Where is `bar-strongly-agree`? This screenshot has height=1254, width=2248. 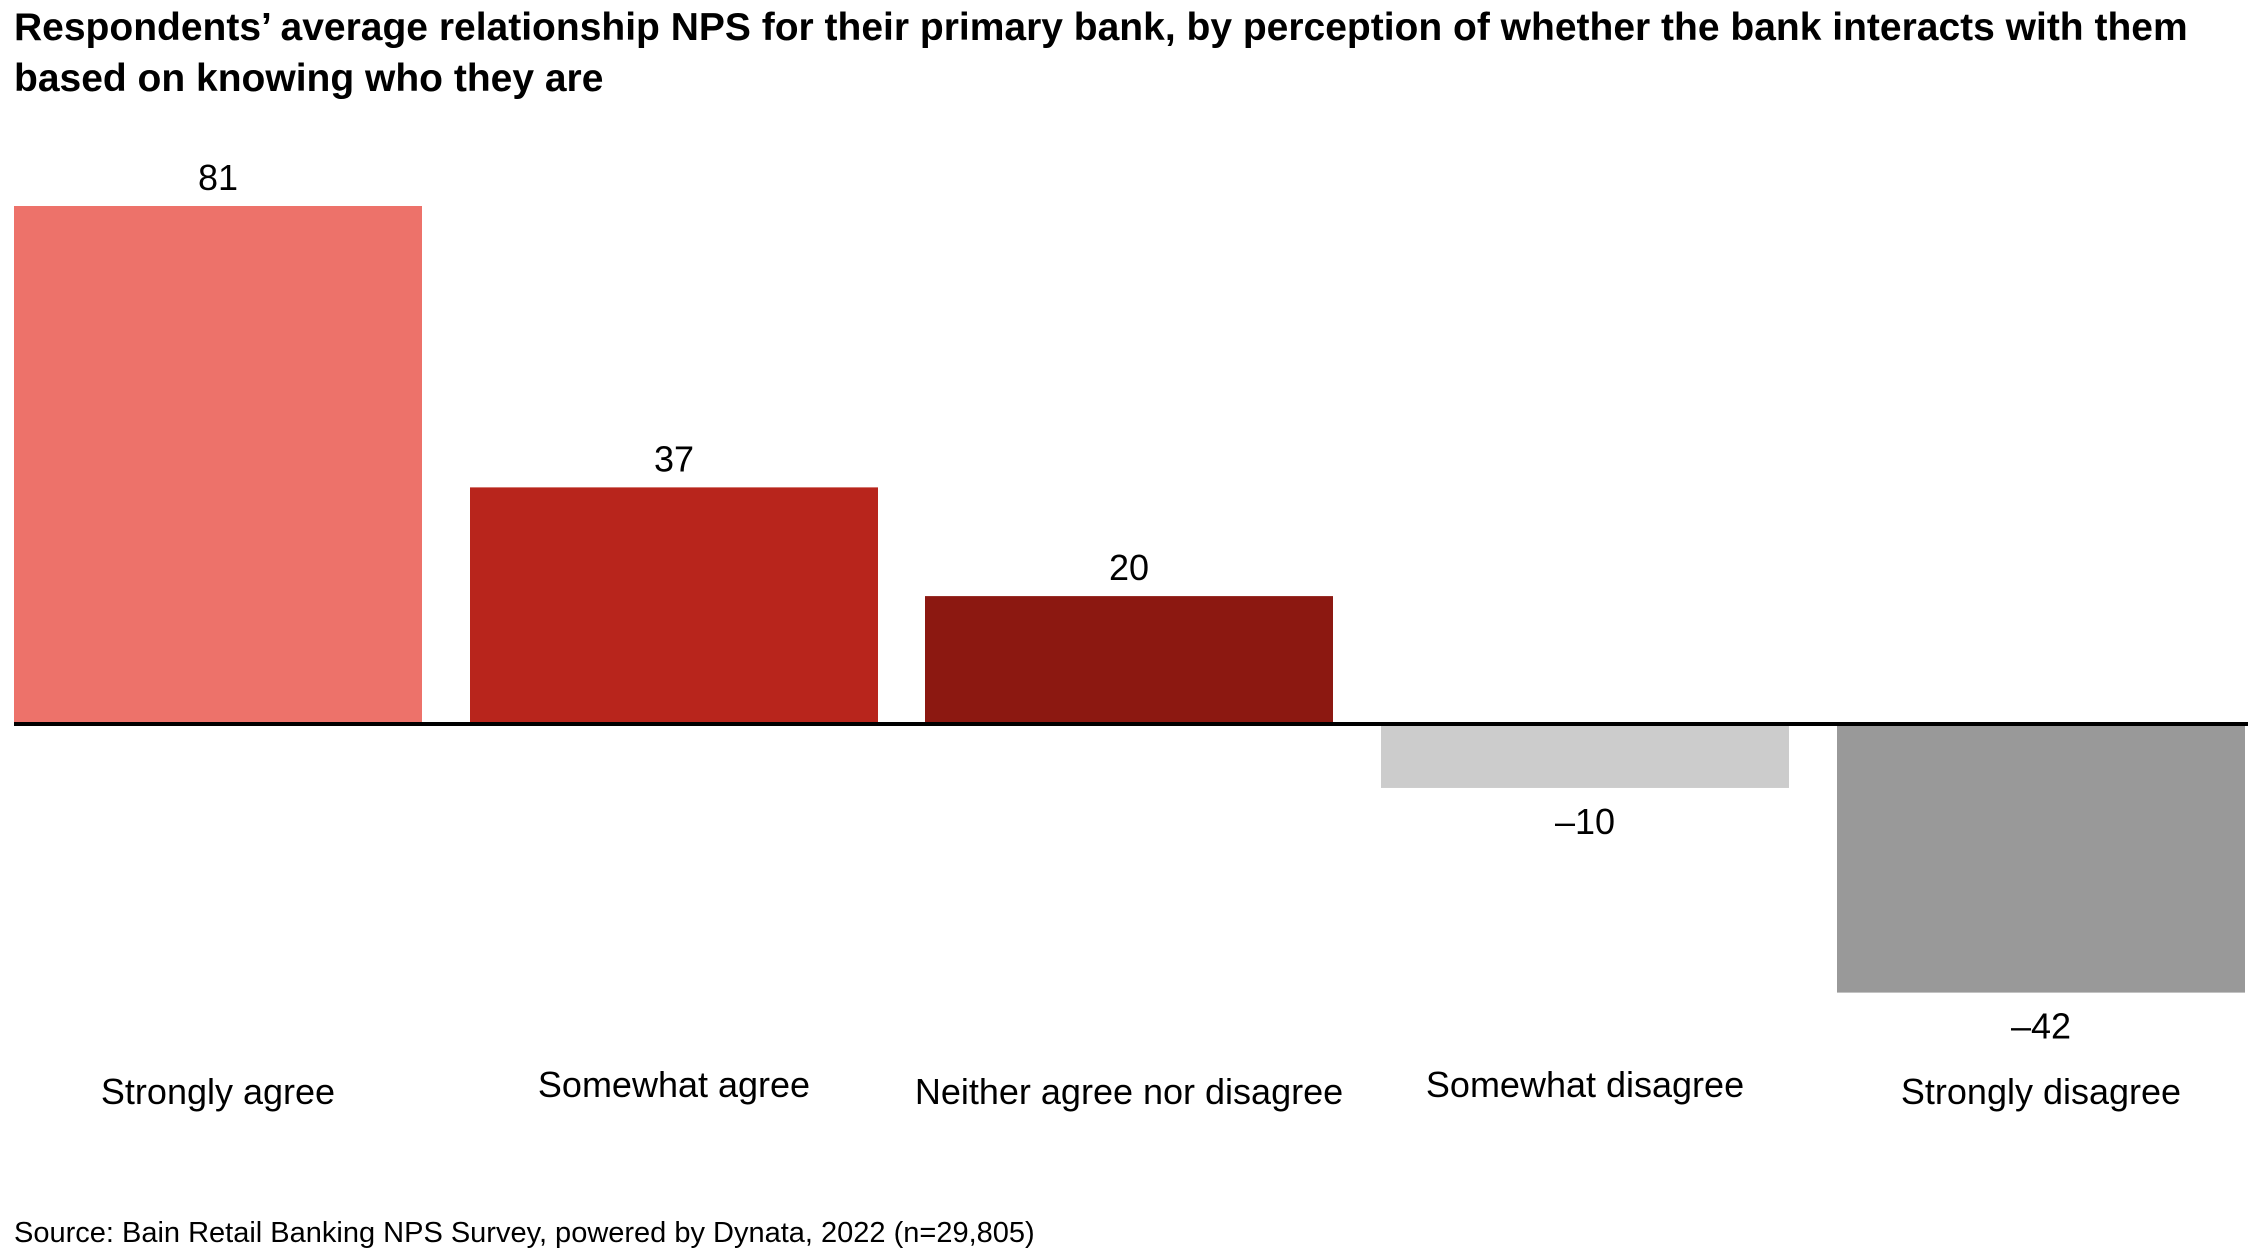
bar-strongly-agree is located at coordinates (218, 465).